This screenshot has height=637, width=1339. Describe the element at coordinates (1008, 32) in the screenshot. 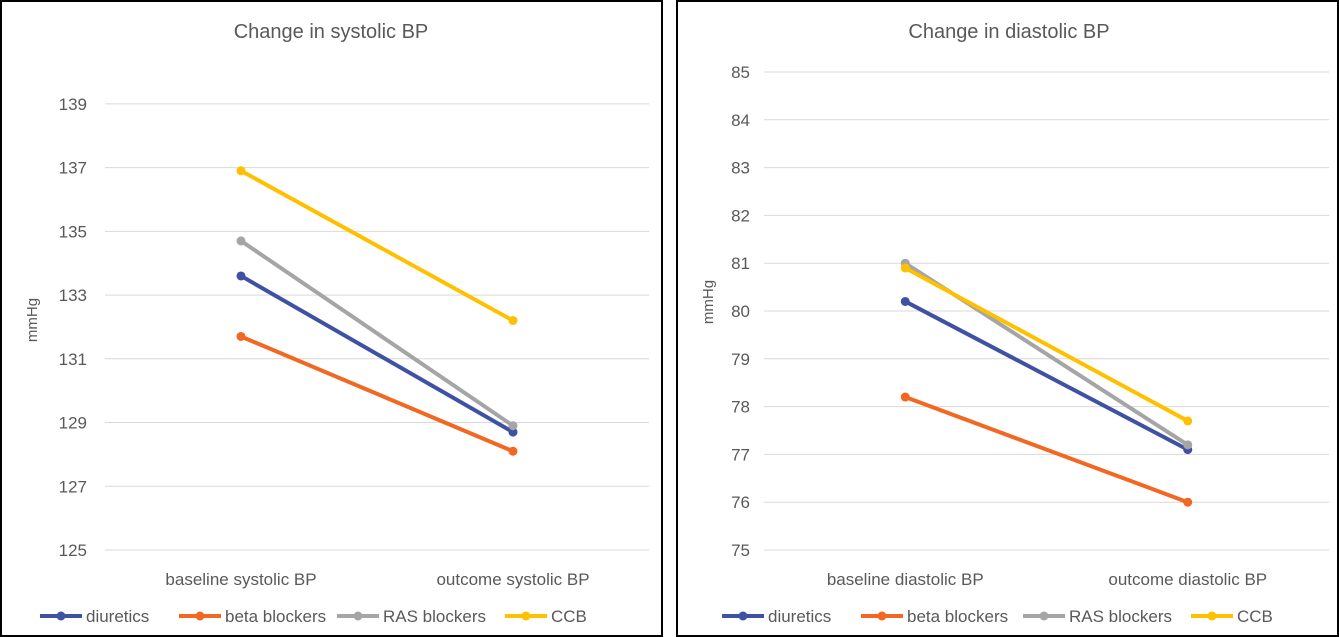

I see `chart-title: Change in diastolic BP` at that location.